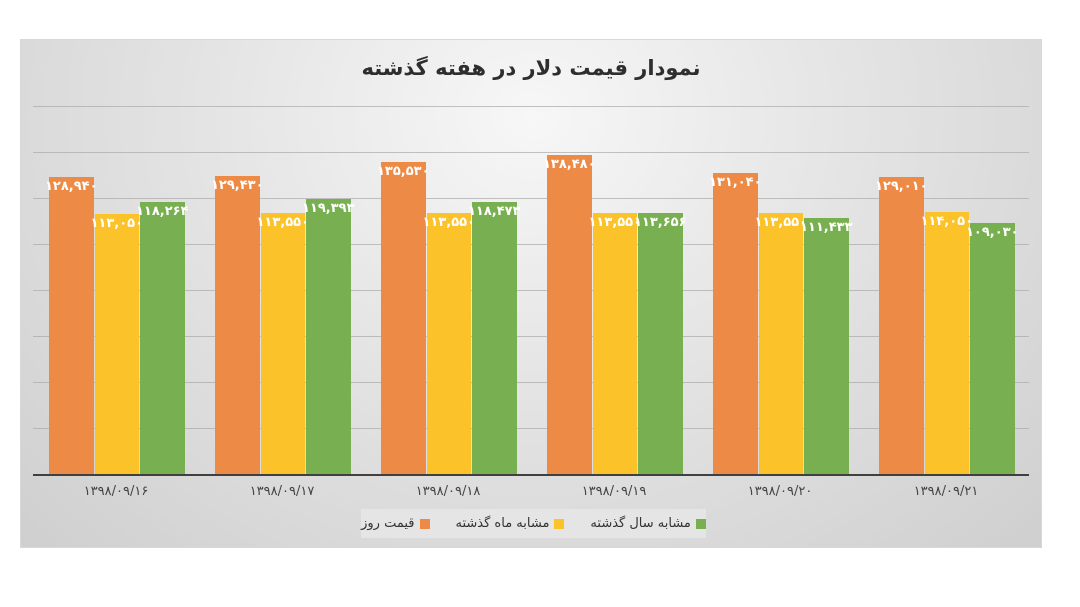  I want to click on legend-label: مشابه ماه گذشته, so click(502, 523).